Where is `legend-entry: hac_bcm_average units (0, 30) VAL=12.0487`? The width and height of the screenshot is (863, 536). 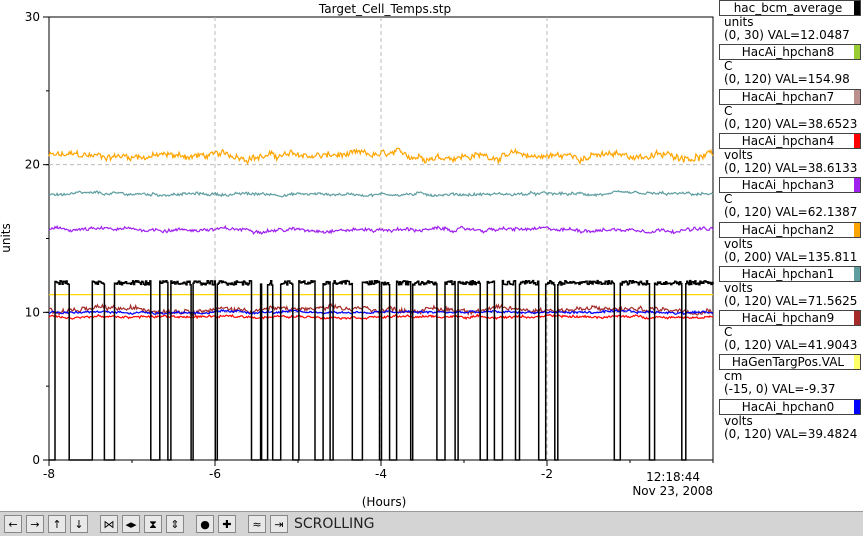 legend-entry: hac_bcm_average units (0, 30) VAL=12.0487 is located at coordinates (790, 22).